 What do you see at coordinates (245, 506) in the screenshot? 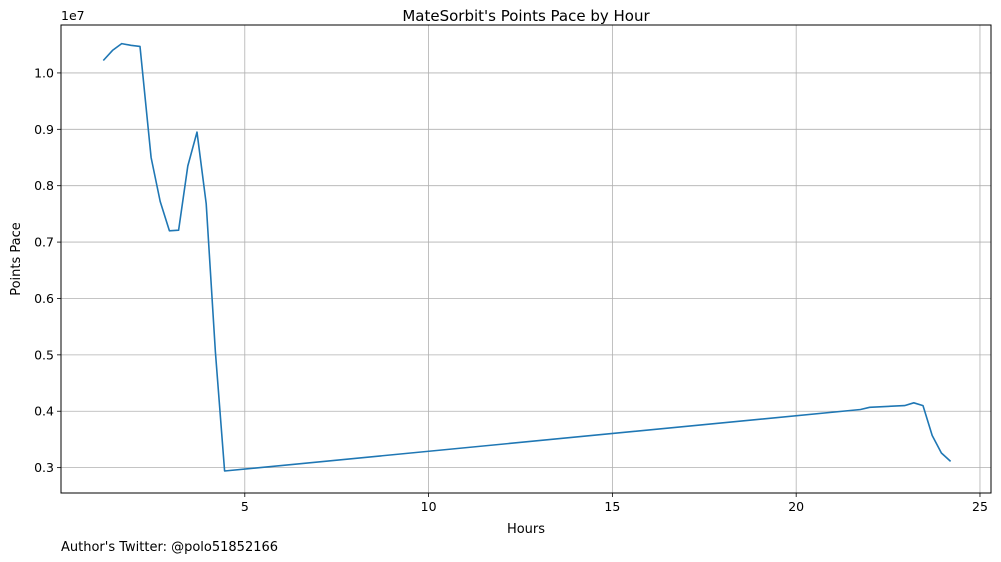
I see `x-tick-label: 5` at bounding box center [245, 506].